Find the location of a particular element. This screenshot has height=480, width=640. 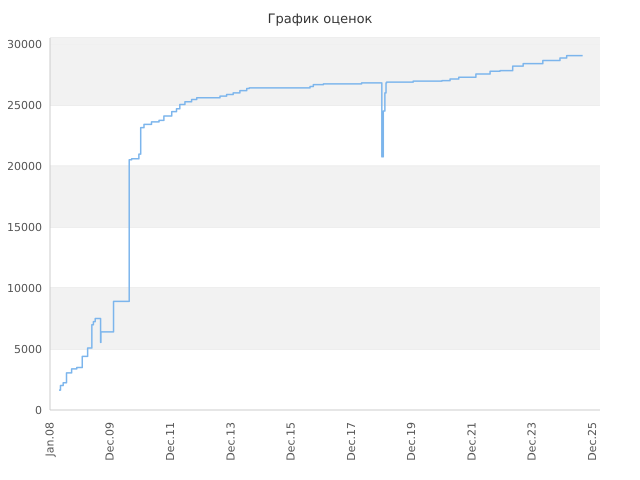

x-tick-label: Dec.15 is located at coordinates (291, 441).